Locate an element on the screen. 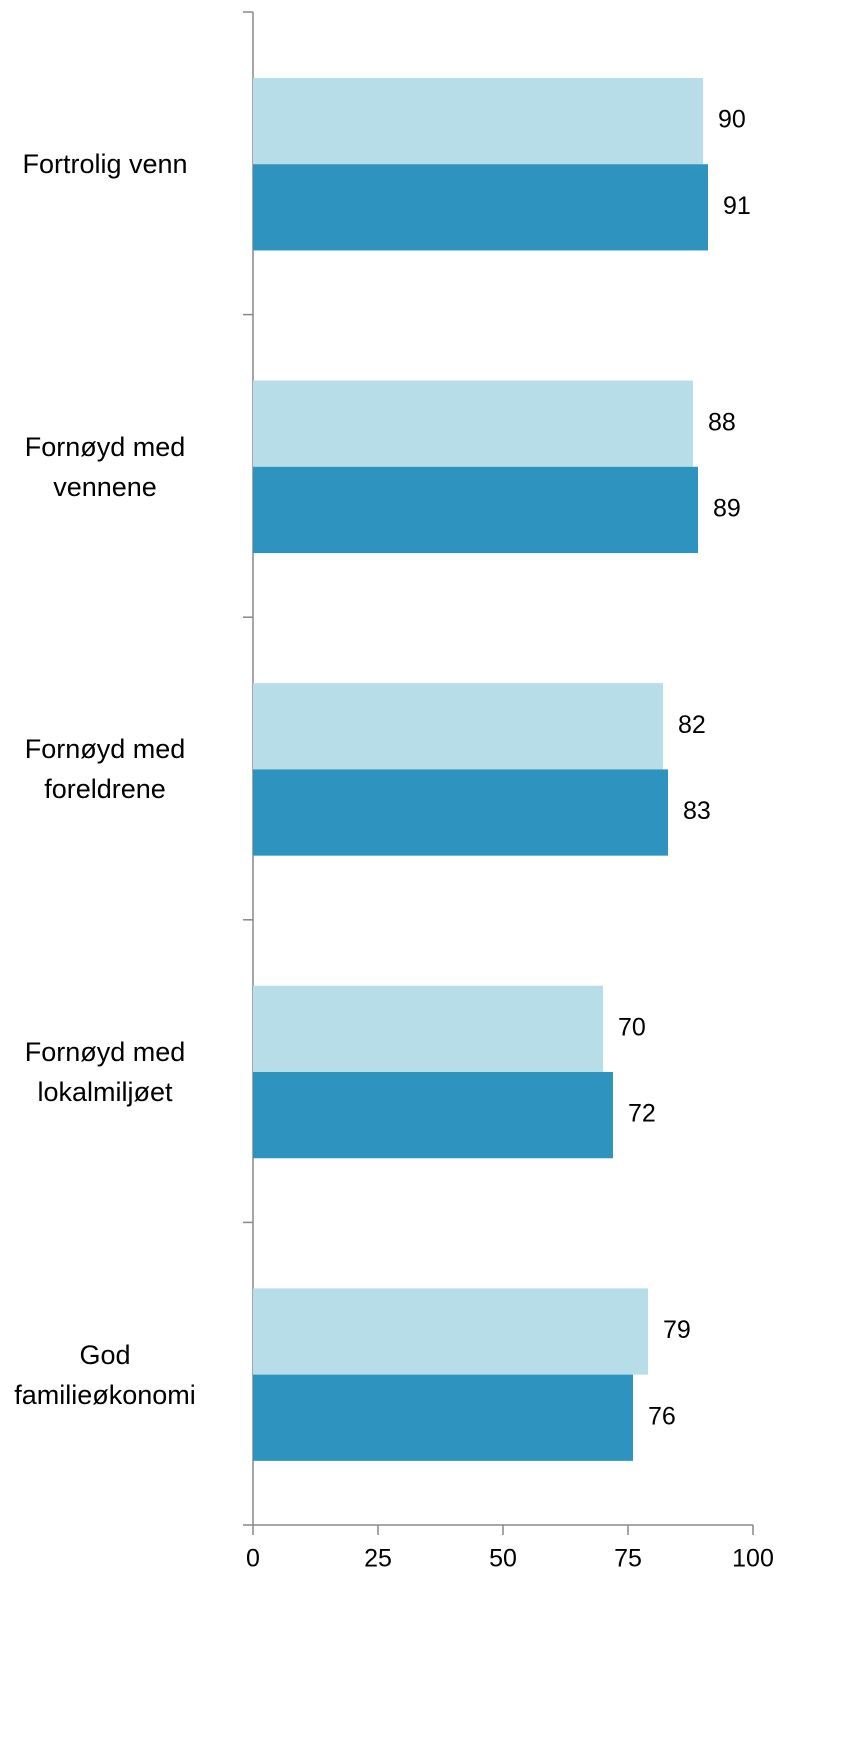 The width and height of the screenshot is (864, 1745). category-label: Fornøyd med lokalmiljøet is located at coordinates (105, 1072).